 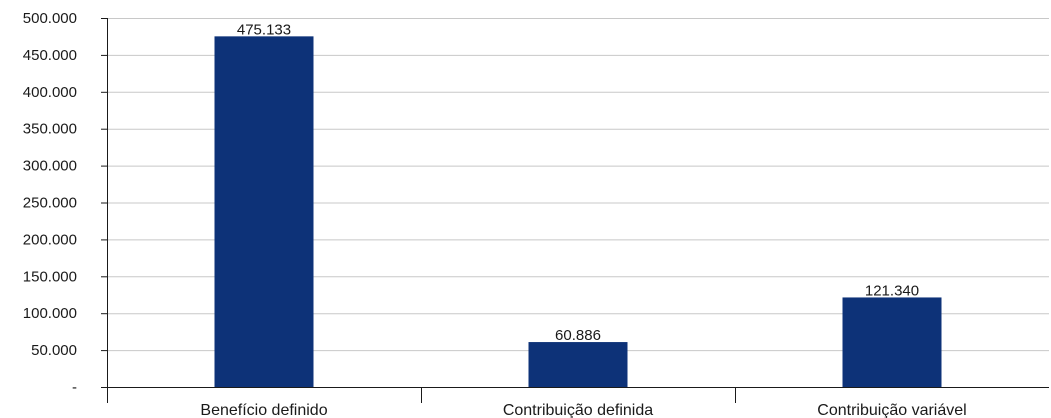 What do you see at coordinates (263, 410) in the screenshot?
I see `x-category-label: Benefício definido` at bounding box center [263, 410].